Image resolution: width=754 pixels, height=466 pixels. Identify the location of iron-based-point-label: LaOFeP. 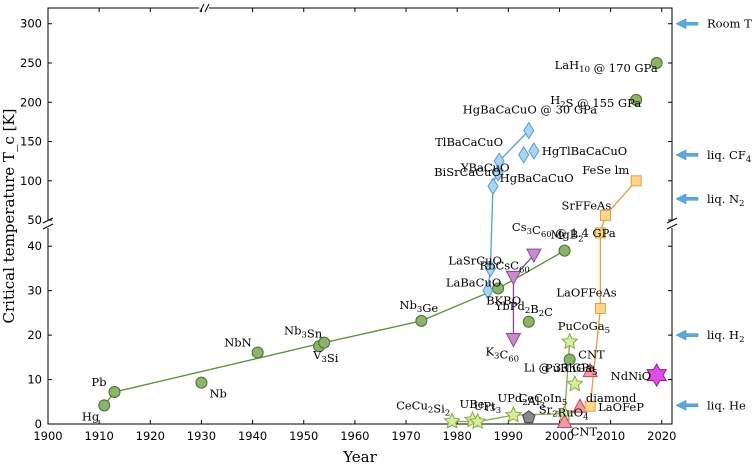
(621, 407).